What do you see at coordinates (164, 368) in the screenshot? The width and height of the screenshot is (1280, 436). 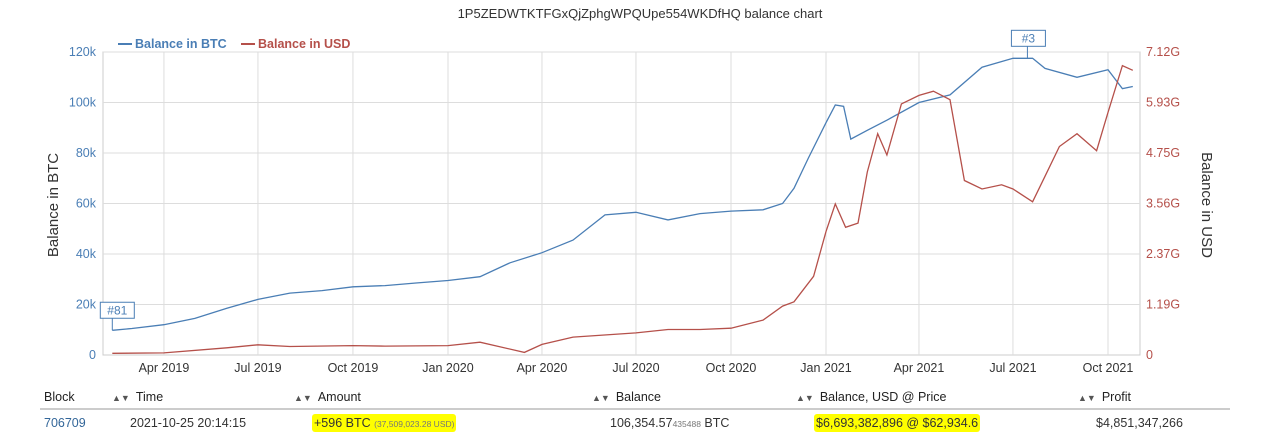 I see `x-tick-label: Apr 2019` at bounding box center [164, 368].